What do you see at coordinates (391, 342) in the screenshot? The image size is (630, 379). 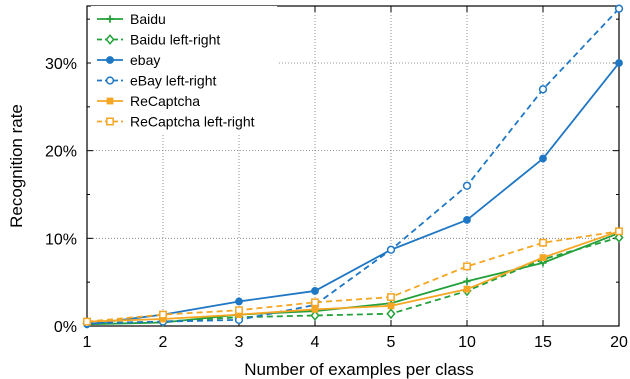 I see `x-tick-label: 5` at bounding box center [391, 342].